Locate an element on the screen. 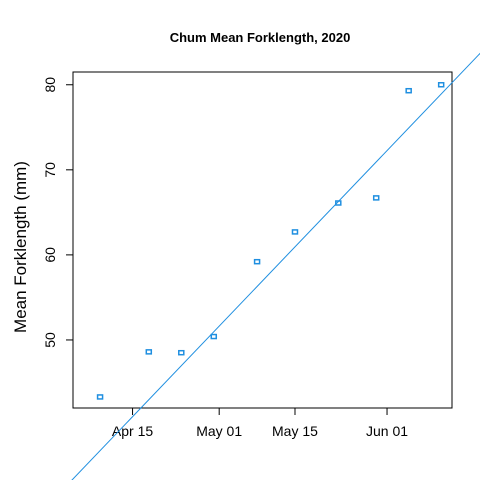 Image resolution: width=480 pixels, height=480 pixels. y-tick-label: 60 is located at coordinates (50, 255).